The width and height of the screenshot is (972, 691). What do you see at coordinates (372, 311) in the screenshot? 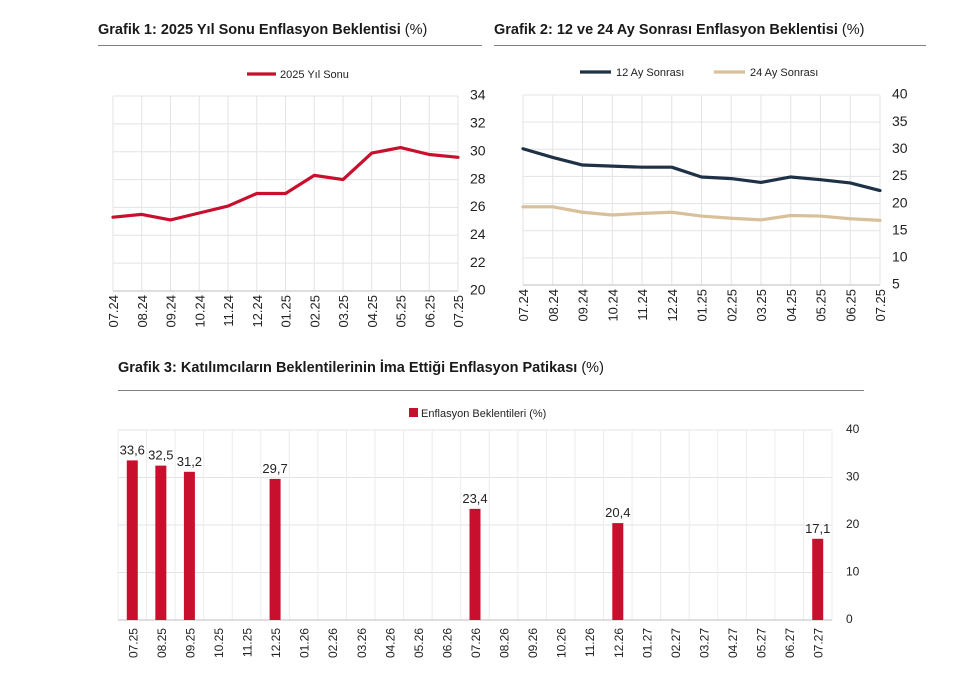
I see `chart1-xtick-label: 04.25` at bounding box center [372, 311].